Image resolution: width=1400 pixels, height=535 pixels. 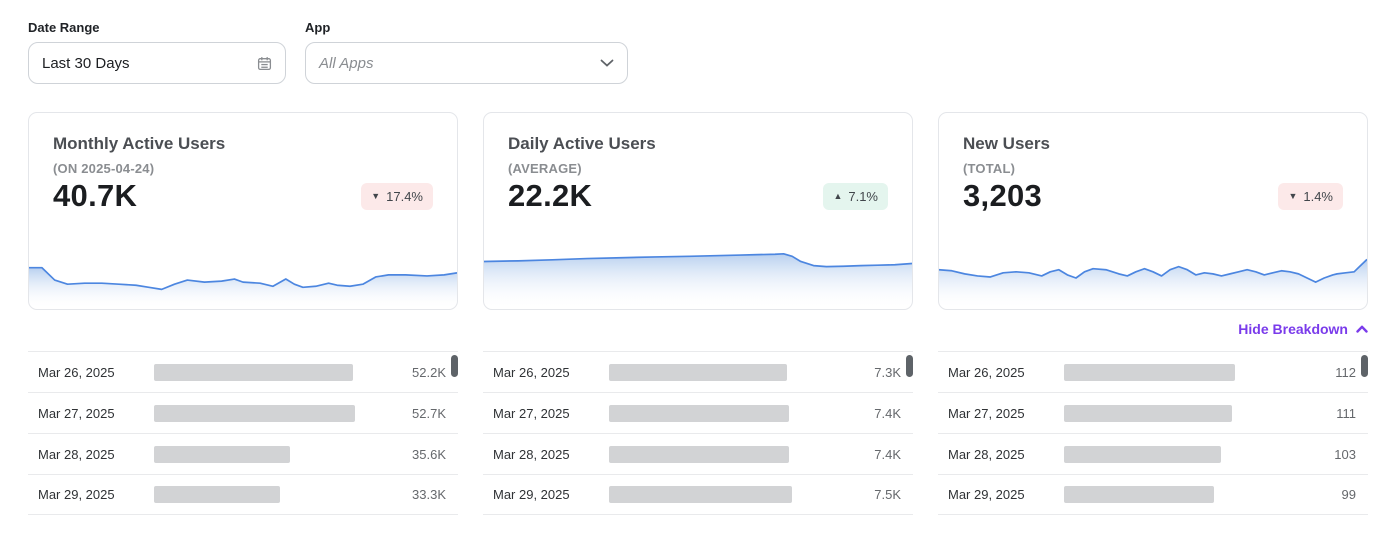 What do you see at coordinates (157, 63) in the screenshot?
I see `date-range-input: Last 30 Days` at bounding box center [157, 63].